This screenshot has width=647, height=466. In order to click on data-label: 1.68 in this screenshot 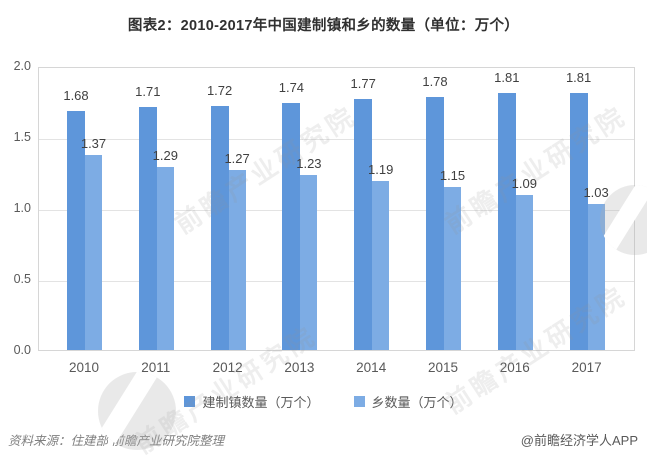, I will do `click(76, 96)`.